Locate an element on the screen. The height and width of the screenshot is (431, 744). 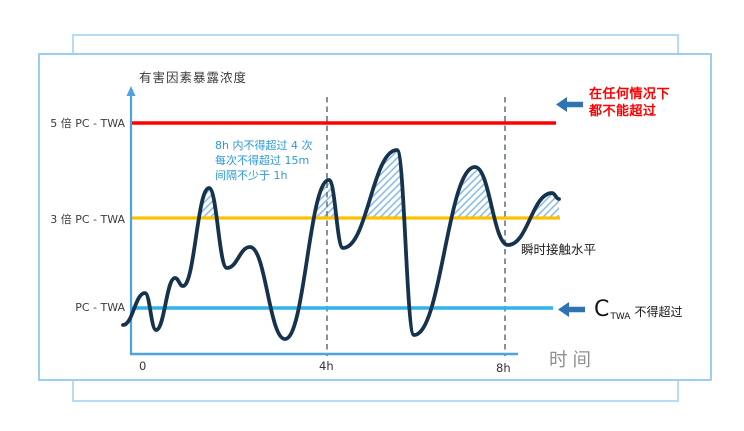
ref-label-5x-pc-twa: 5 倍 PC - TWA is located at coordinates (87, 123).